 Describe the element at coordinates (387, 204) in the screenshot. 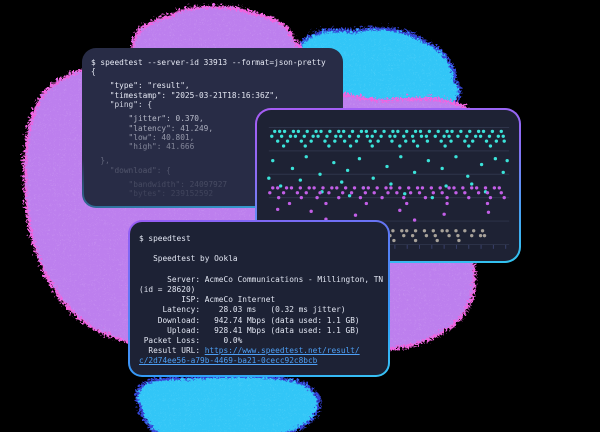

I see `band-purple` at that location.